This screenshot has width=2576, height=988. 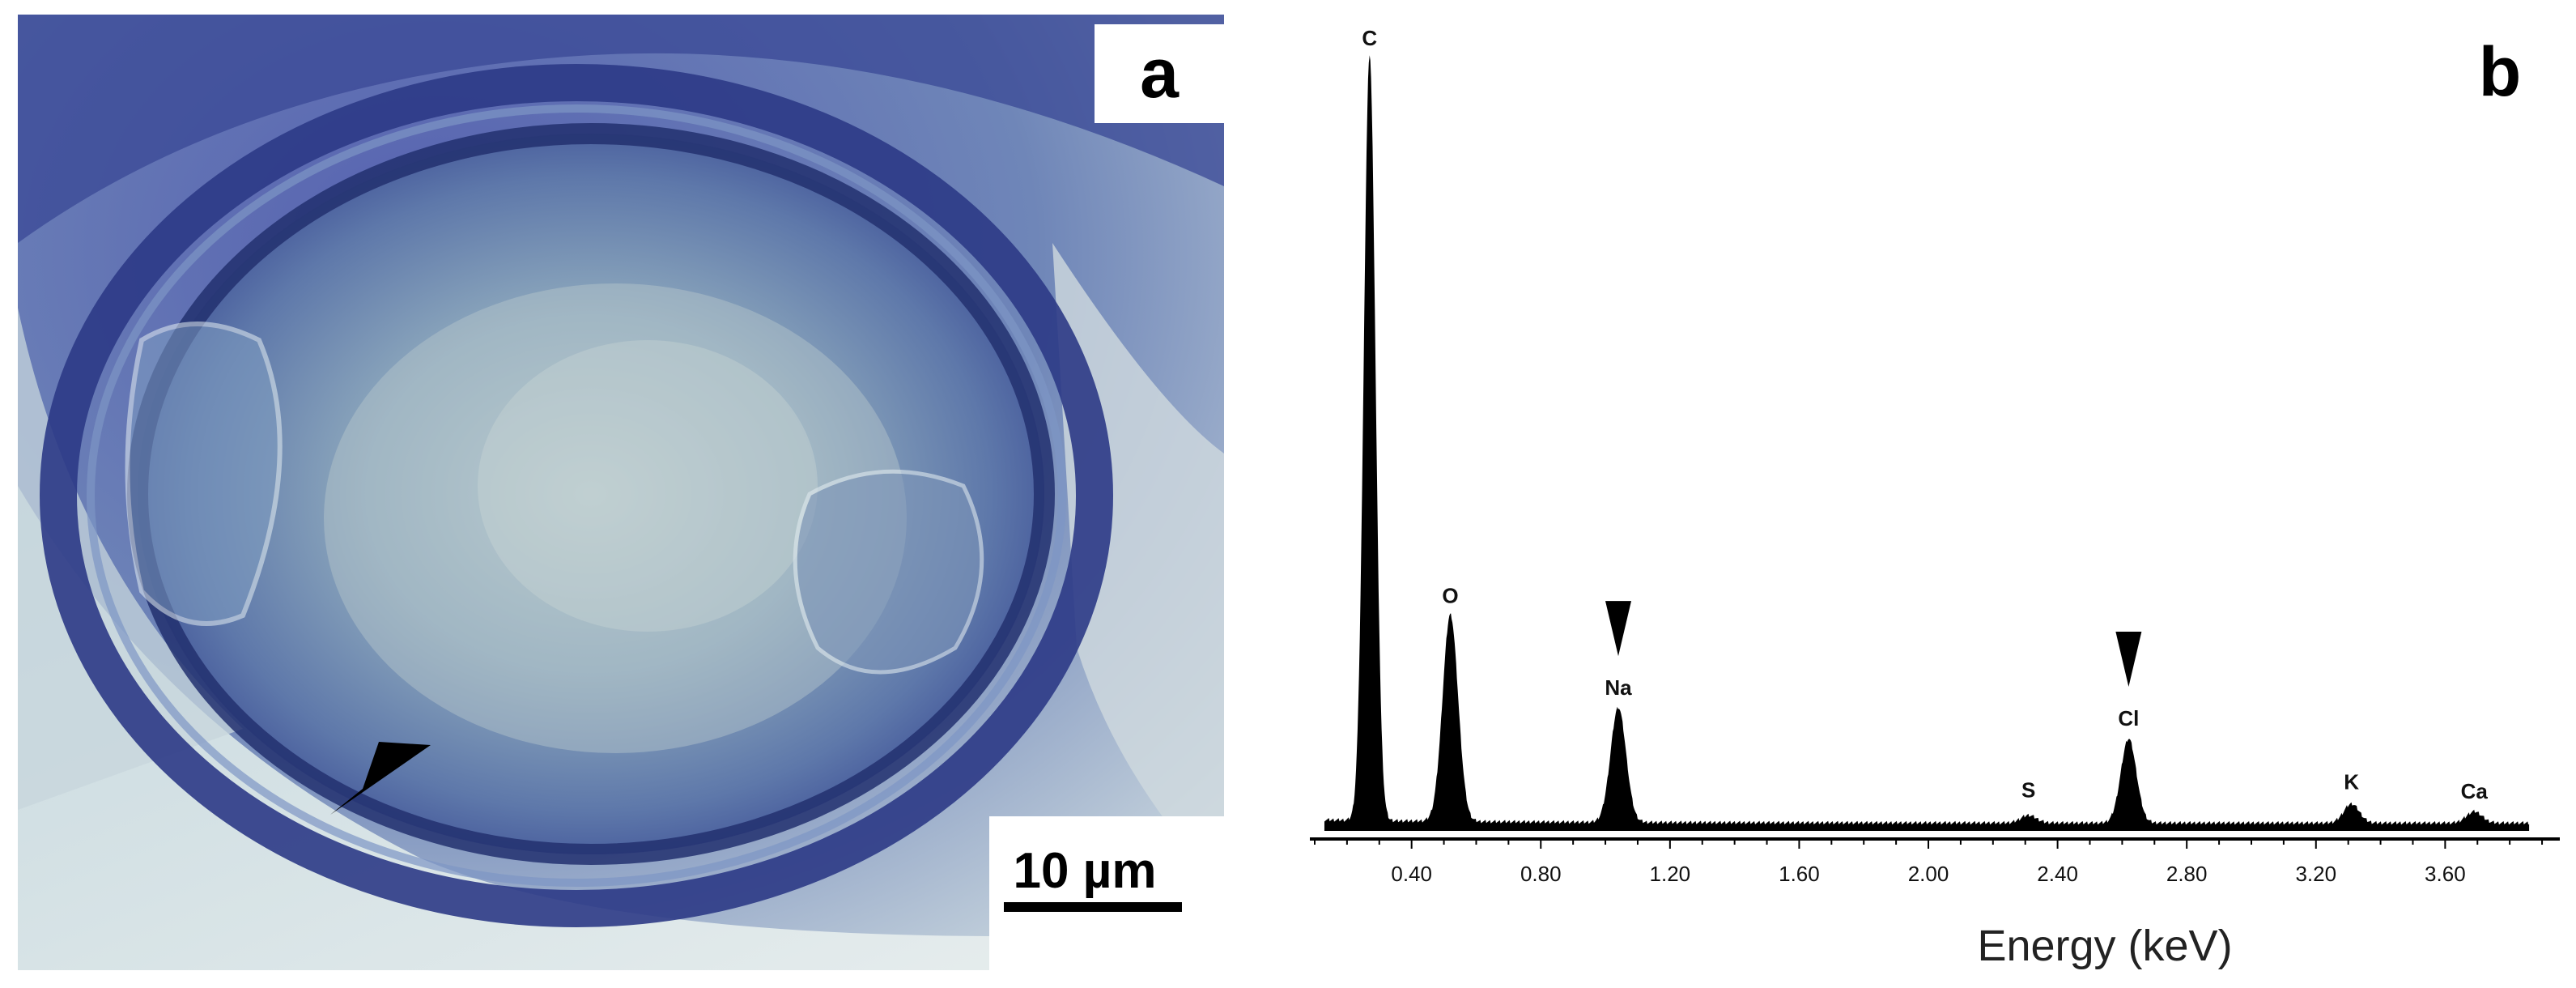 What do you see at coordinates (2028, 790) in the screenshot?
I see `peak-label-s: S` at bounding box center [2028, 790].